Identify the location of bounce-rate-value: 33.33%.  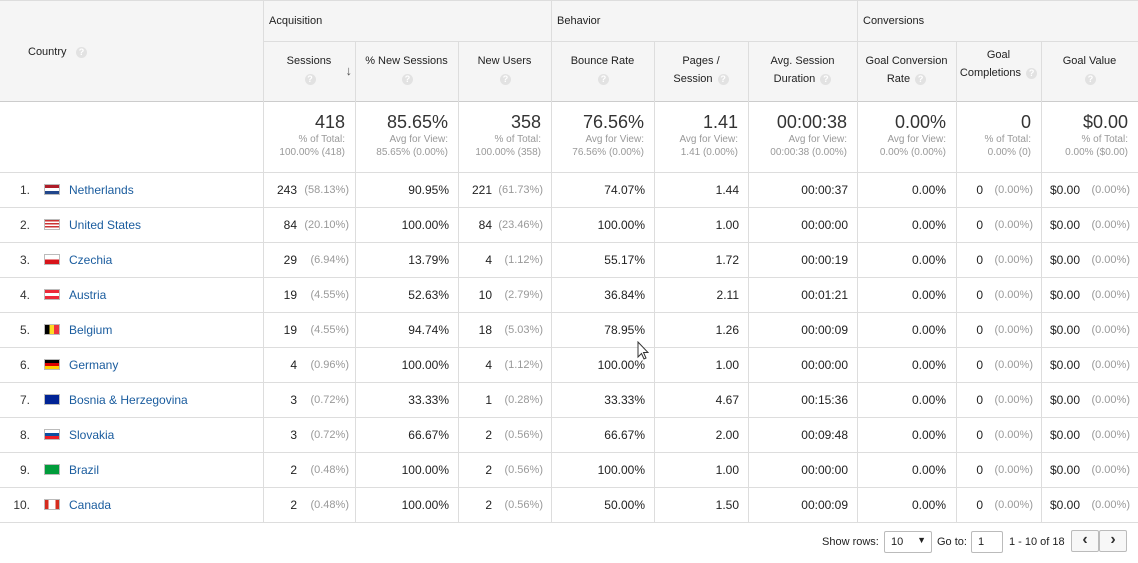
(624, 400).